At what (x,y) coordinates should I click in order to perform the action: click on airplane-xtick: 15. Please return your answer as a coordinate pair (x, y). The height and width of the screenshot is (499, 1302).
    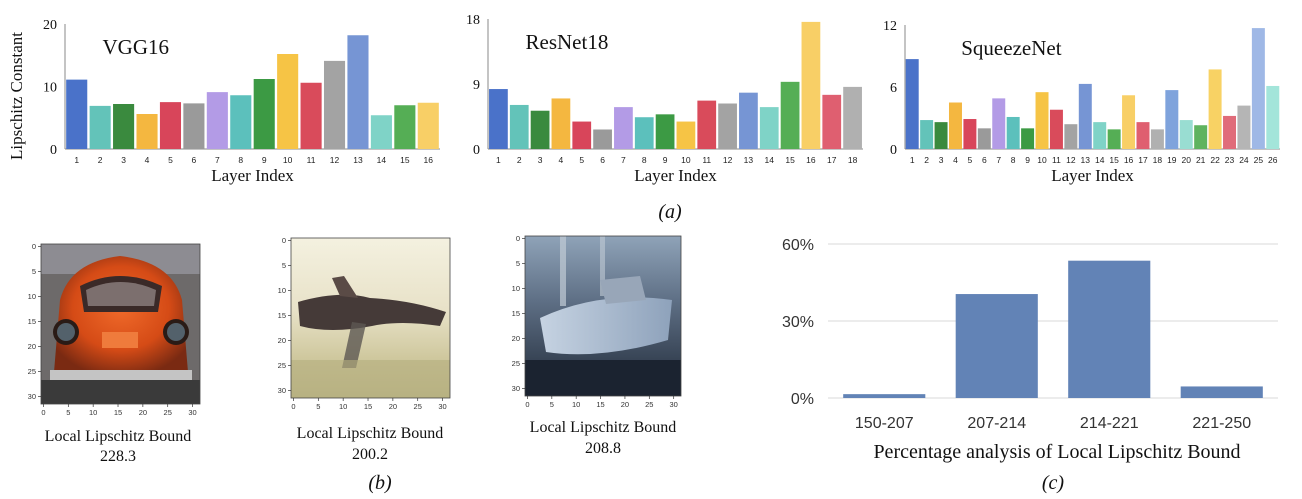
    Looking at the image, I should click on (368, 406).